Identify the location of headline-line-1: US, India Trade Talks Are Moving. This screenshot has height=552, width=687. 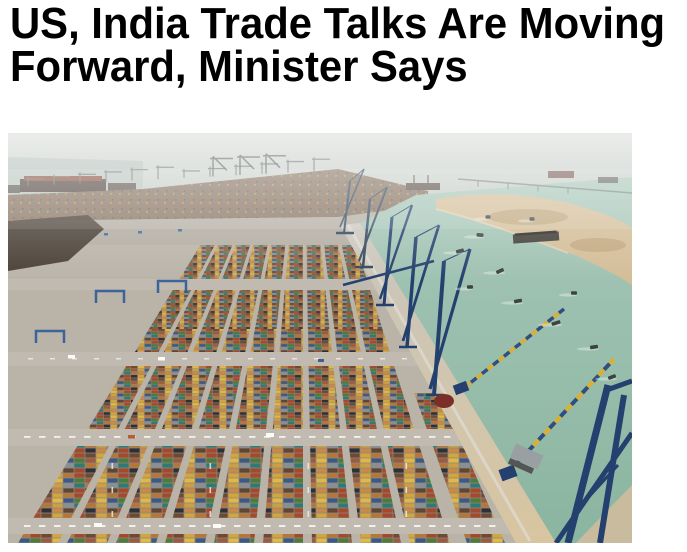
(338, 24).